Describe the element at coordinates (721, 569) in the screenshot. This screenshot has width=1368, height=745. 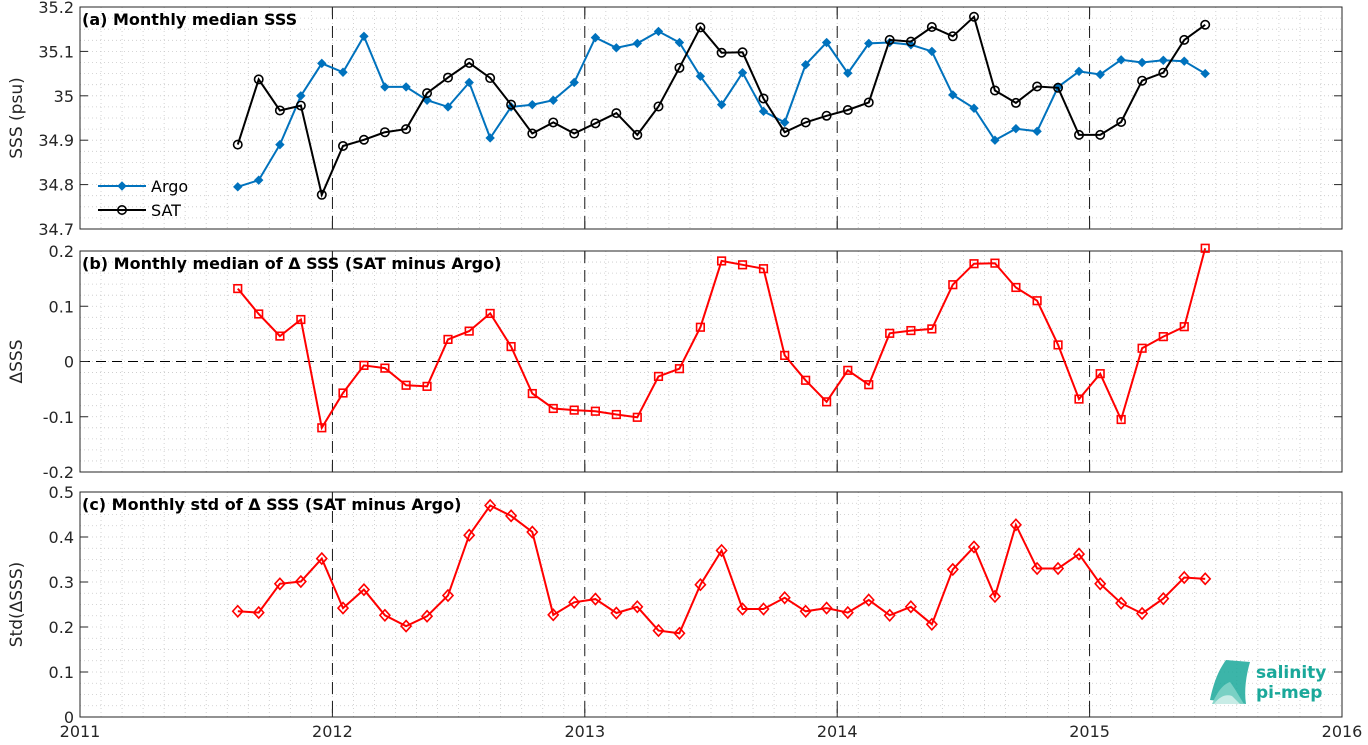
I see `series-line` at that location.